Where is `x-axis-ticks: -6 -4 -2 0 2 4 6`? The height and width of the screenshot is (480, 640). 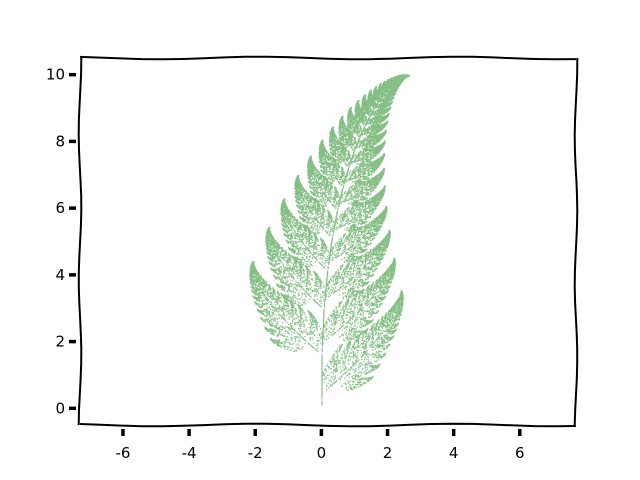
x-axis-ticks: -6 -4 -2 0 2 4 6 is located at coordinates (320, 445).